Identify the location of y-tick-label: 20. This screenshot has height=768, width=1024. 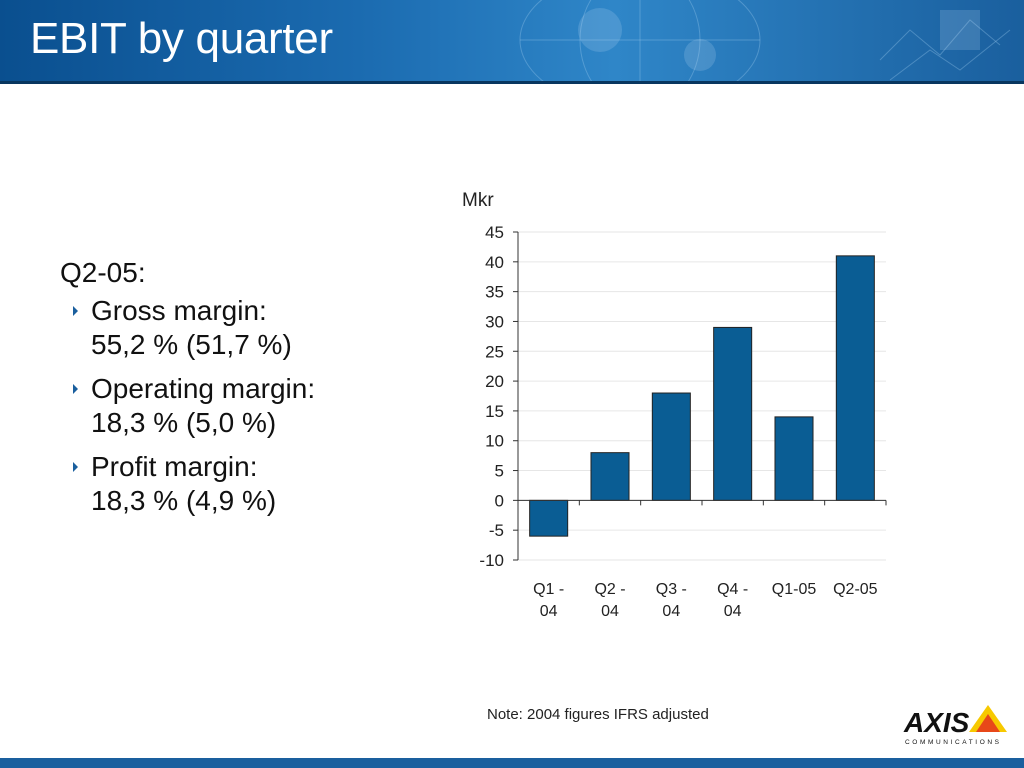
(494, 381).